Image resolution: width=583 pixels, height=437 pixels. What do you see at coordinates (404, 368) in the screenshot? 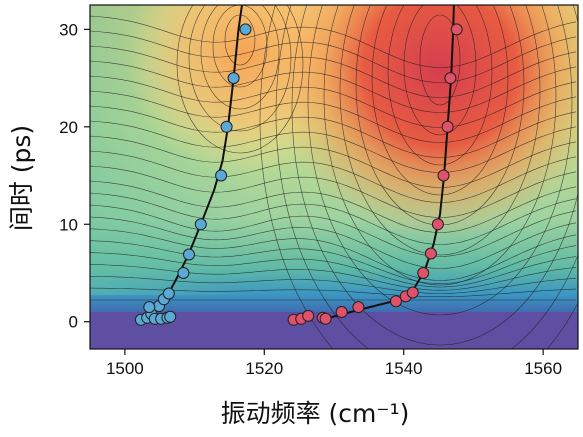
I see `x-tick-label: 1540` at bounding box center [404, 368].